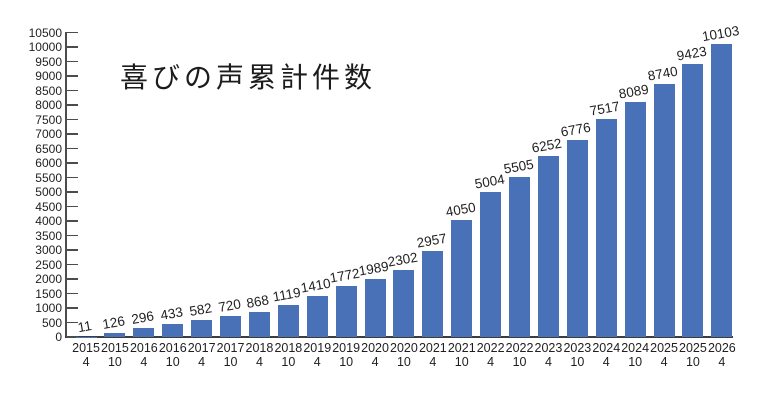 Image resolution: width=780 pixels, height=401 pixels. What do you see at coordinates (577, 355) in the screenshot?
I see `x-axis-tick-label: 2023 10` at bounding box center [577, 355].